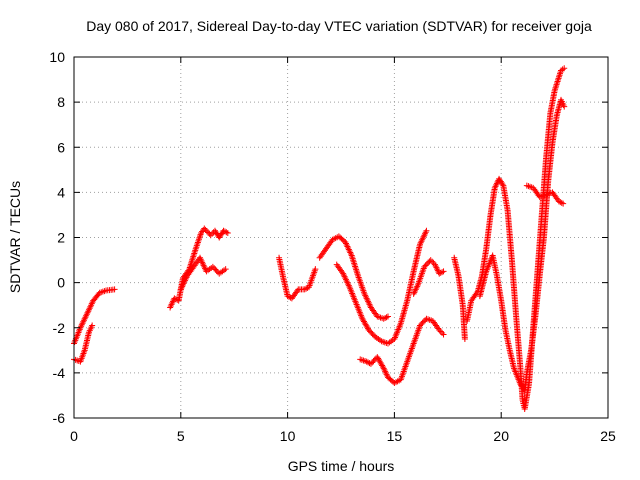 This screenshot has width=640, height=480. What do you see at coordinates (288, 436) in the screenshot?
I see `x-tick-label: 10` at bounding box center [288, 436].